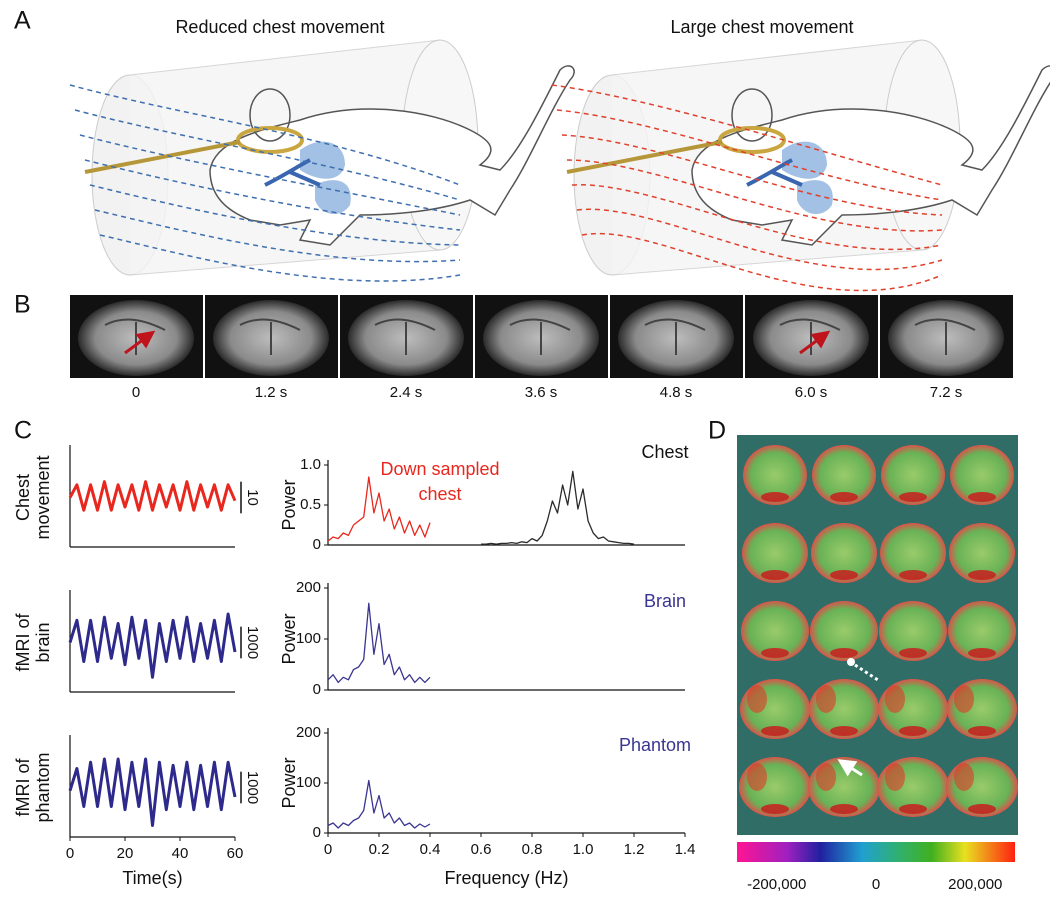 Image resolution: width=1050 pixels, height=905 pixels. Describe the element at coordinates (815, 342) in the screenshot. I see `motion-arrow` at that location.